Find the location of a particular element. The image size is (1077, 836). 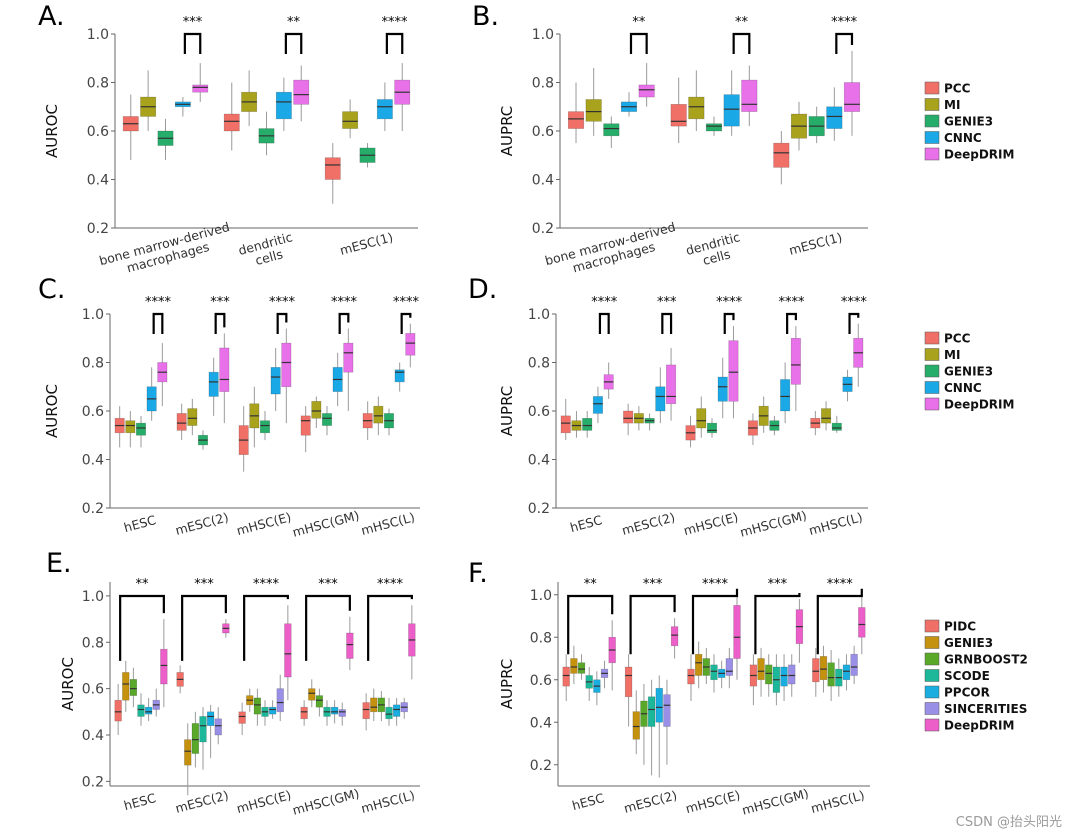

x-tick-label: mESC(2) is located at coordinates (202, 801).